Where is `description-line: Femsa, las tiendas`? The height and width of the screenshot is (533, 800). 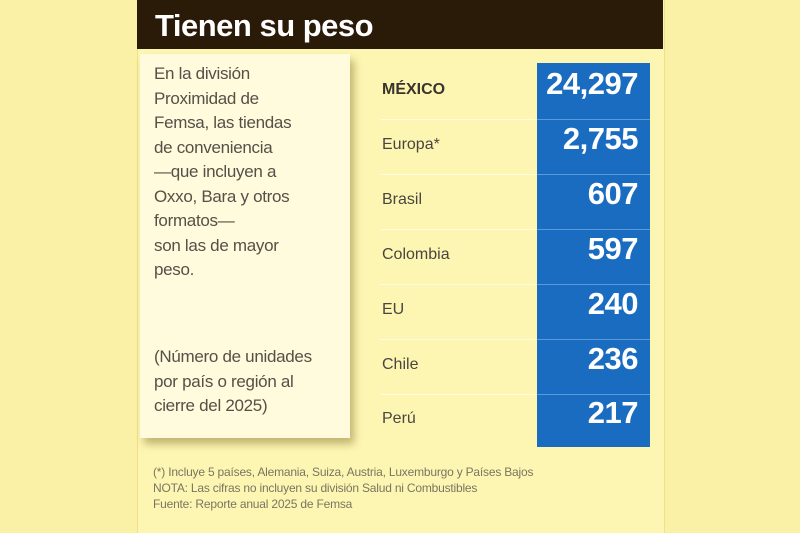 description-line: Femsa, las tiendas is located at coordinates (223, 122).